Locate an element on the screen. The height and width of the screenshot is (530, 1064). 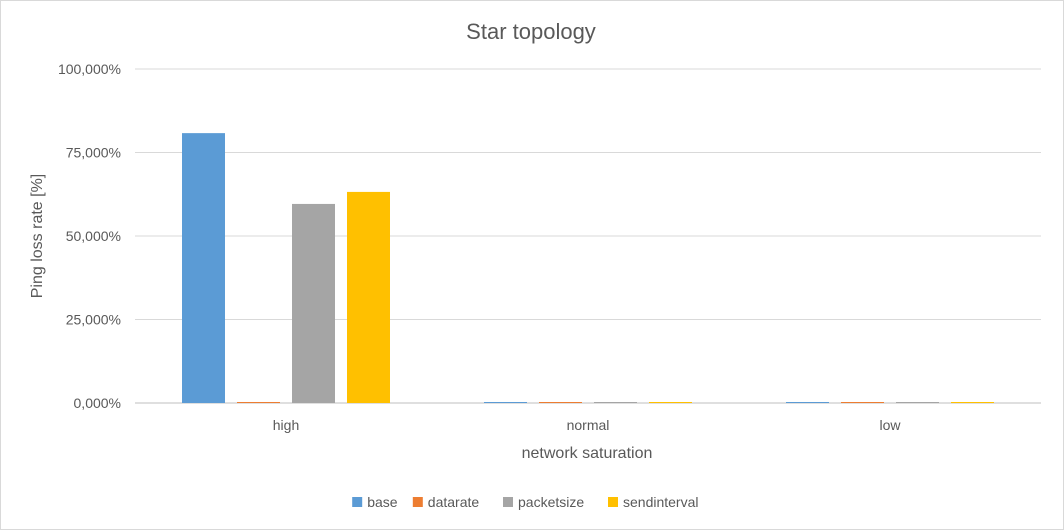
bar-datarate-normal is located at coordinates (560, 402).